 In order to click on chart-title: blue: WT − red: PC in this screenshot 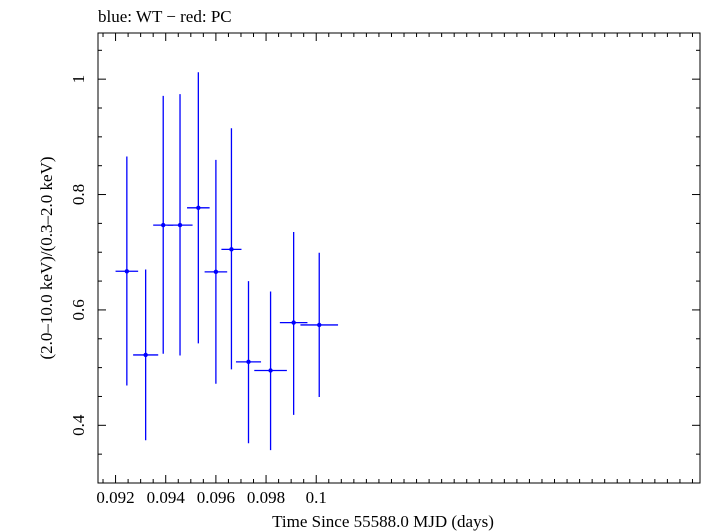, I will do `click(165, 16)`.